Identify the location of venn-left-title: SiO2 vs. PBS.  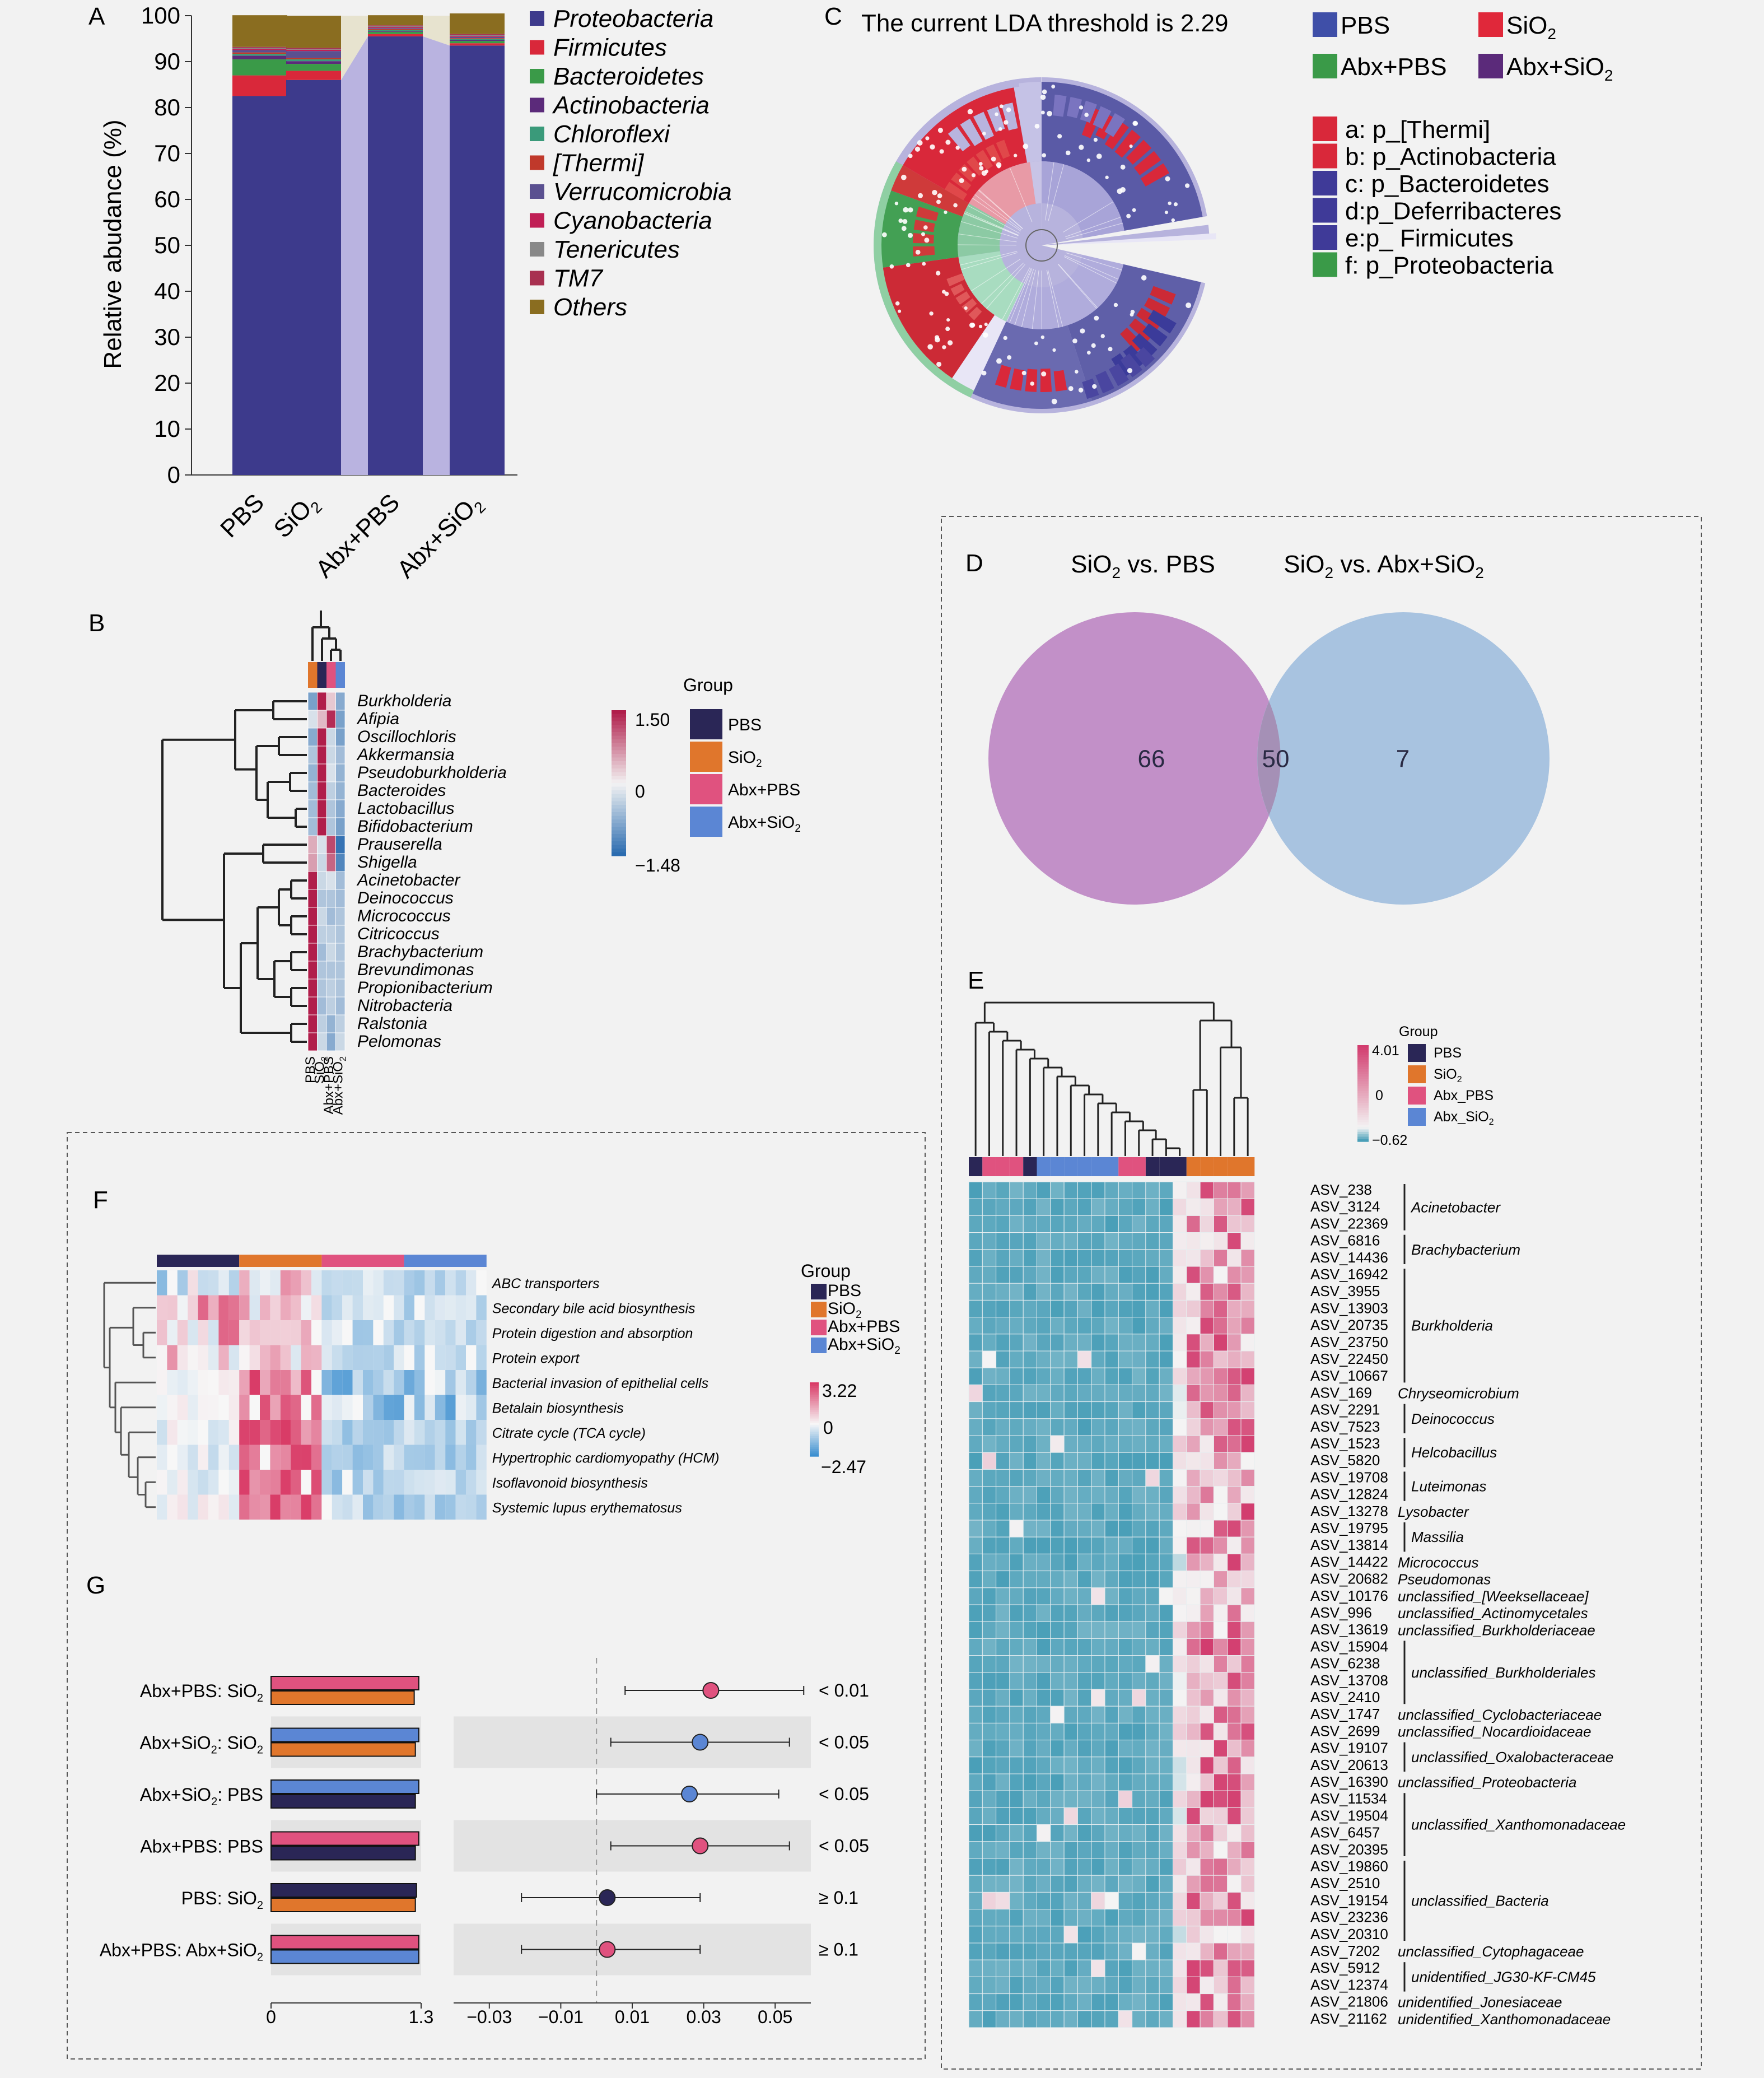
(1143, 566).